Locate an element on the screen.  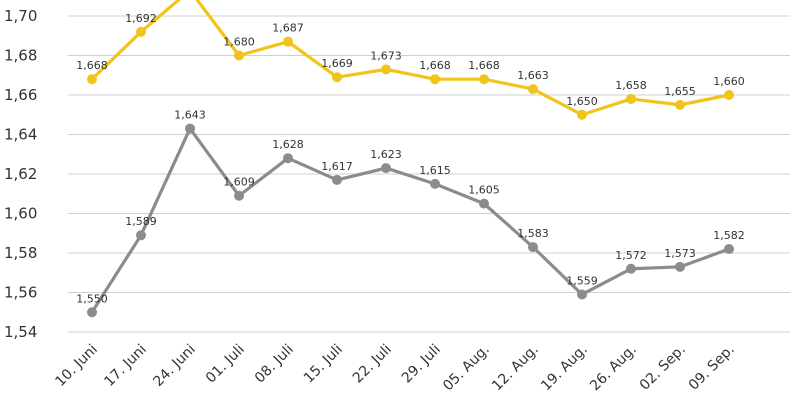
data-label-upper: 1,669 is located at coordinates (337, 63).